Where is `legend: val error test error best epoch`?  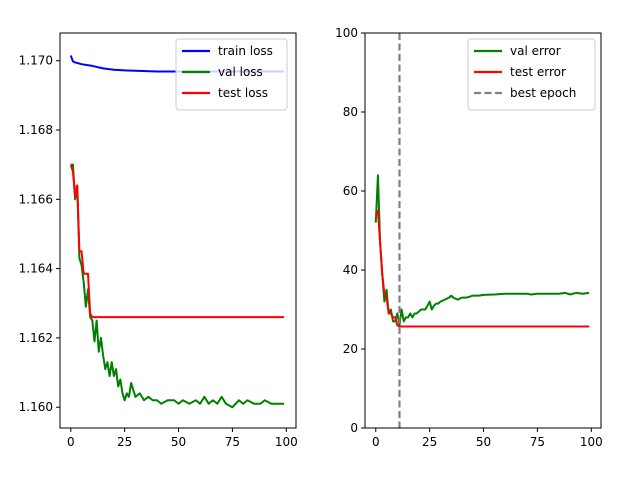 legend: val error test error best epoch is located at coordinates (531, 74).